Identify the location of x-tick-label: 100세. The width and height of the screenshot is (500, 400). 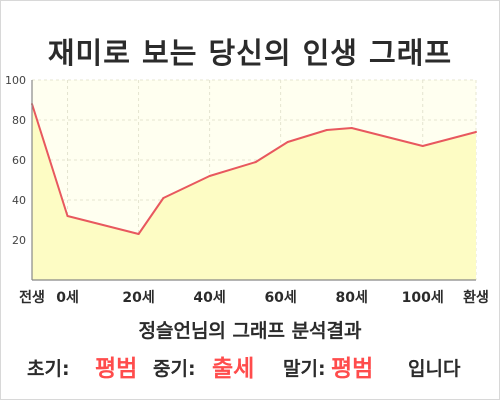
(423, 298).